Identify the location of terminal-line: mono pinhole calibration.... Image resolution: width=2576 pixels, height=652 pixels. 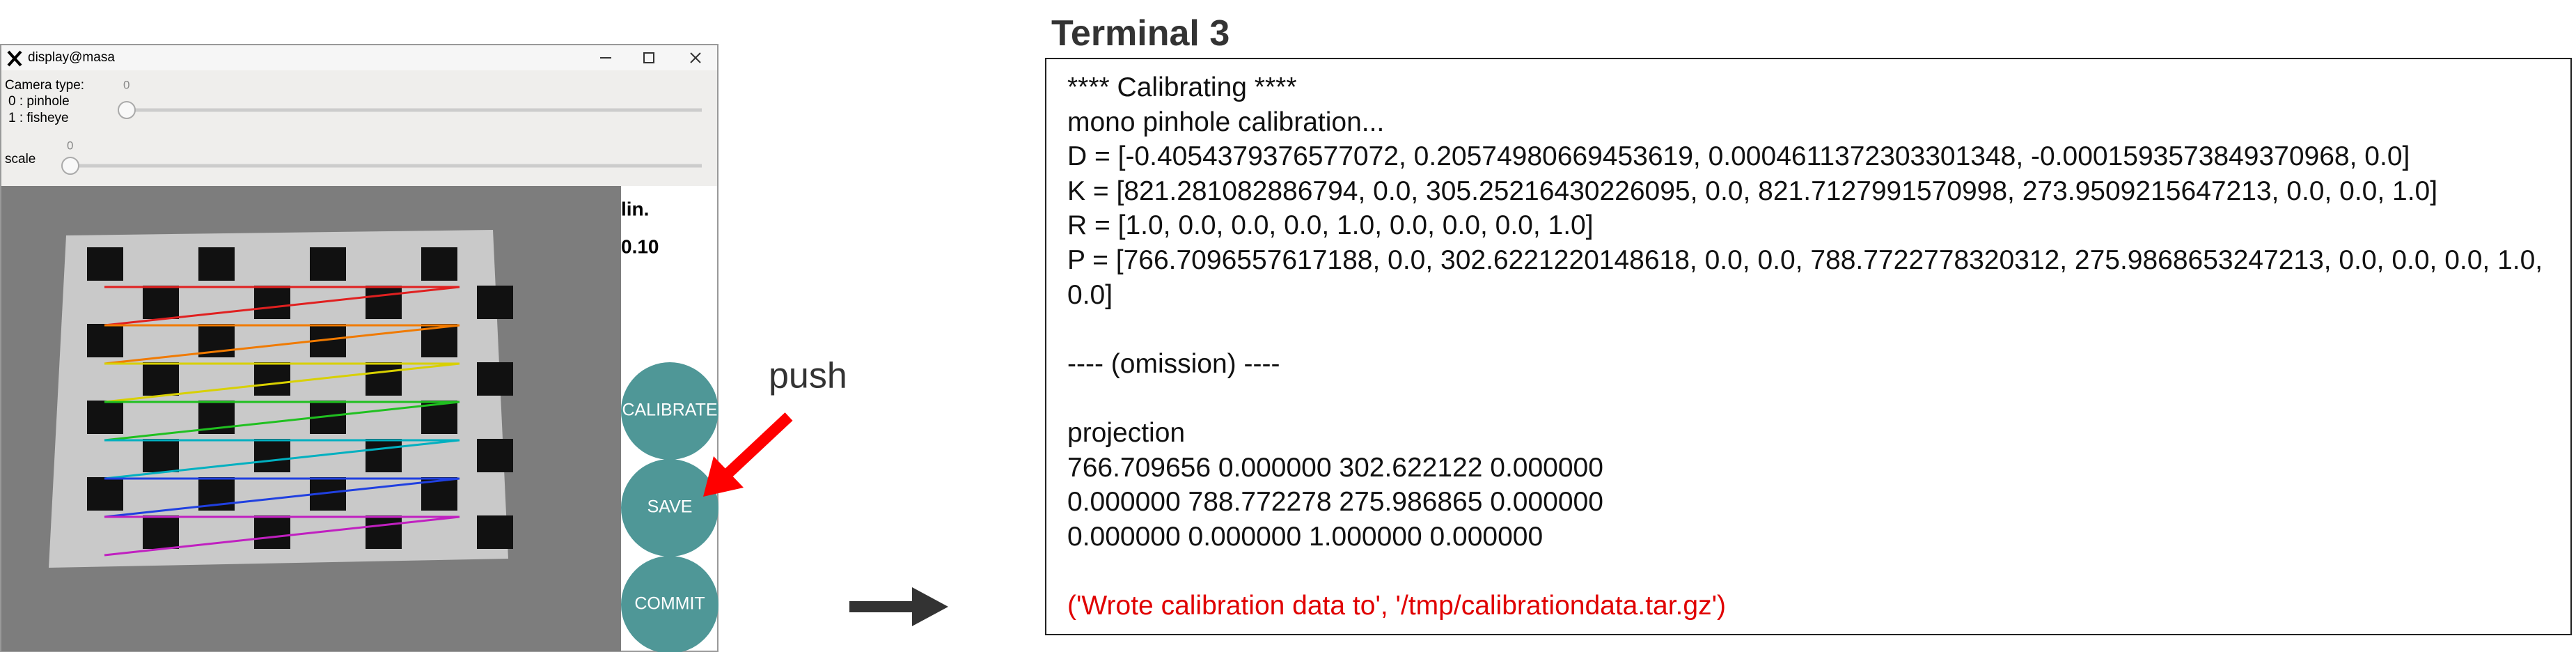
(1226, 122).